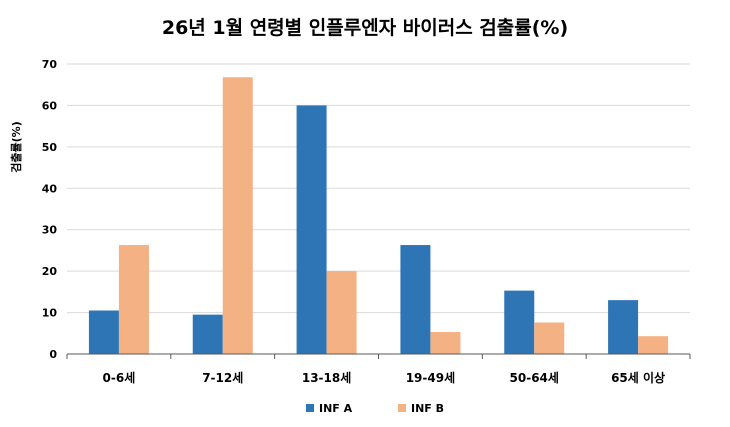  Describe the element at coordinates (222, 377) in the screenshot. I see `category-label: 7-12세` at that location.